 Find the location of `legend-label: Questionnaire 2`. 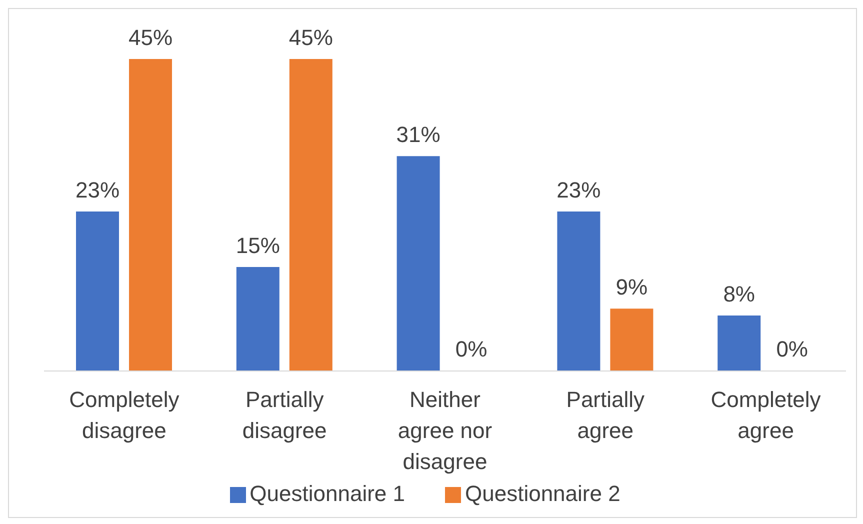

legend-label: Questionnaire 2 is located at coordinates (542, 493).